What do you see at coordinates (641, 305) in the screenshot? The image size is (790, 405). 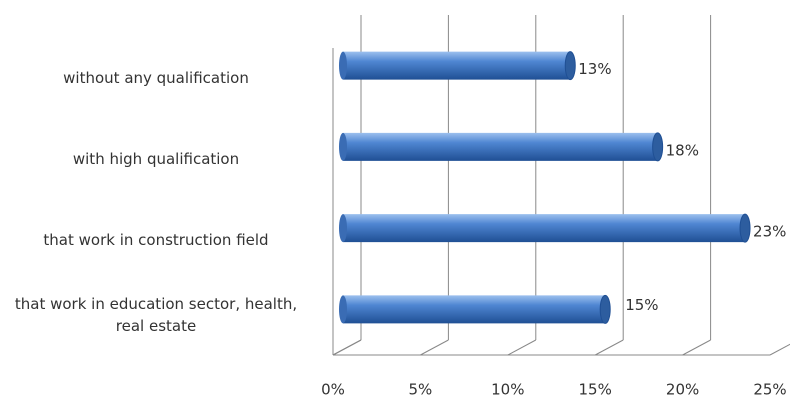 I see `value-label: 15%` at bounding box center [641, 305].